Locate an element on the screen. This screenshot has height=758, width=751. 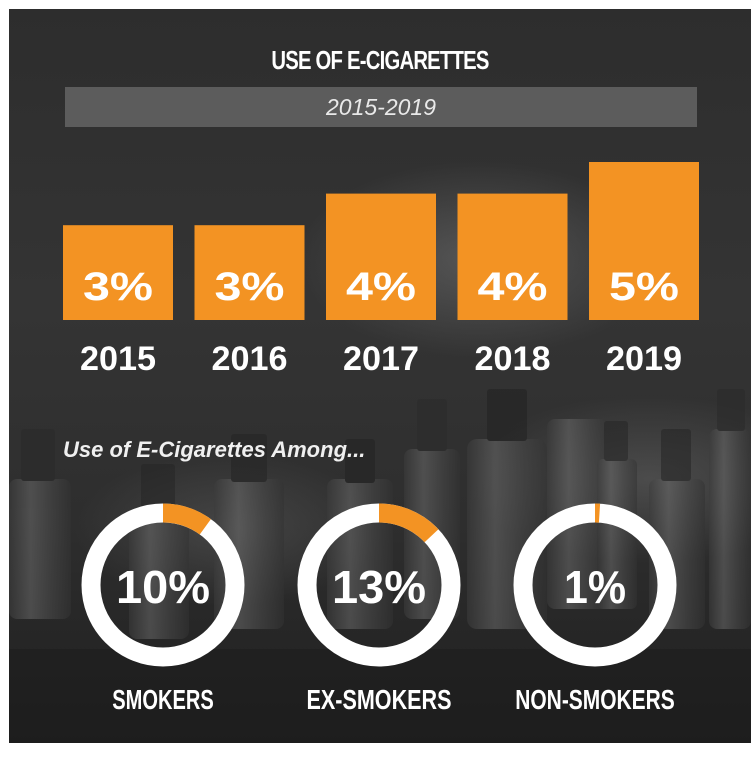
year-label: 2018 is located at coordinates (513, 359).